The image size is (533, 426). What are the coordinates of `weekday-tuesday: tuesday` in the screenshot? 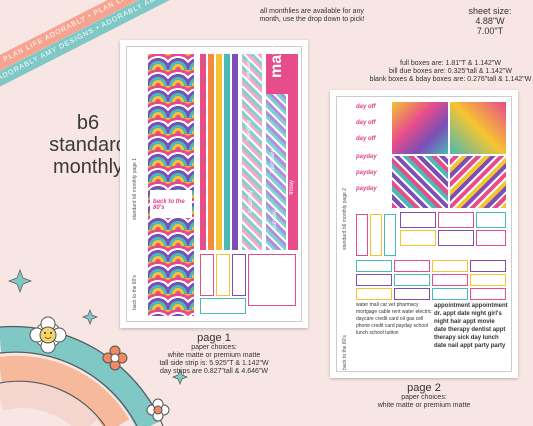 It's located at (249, 131).